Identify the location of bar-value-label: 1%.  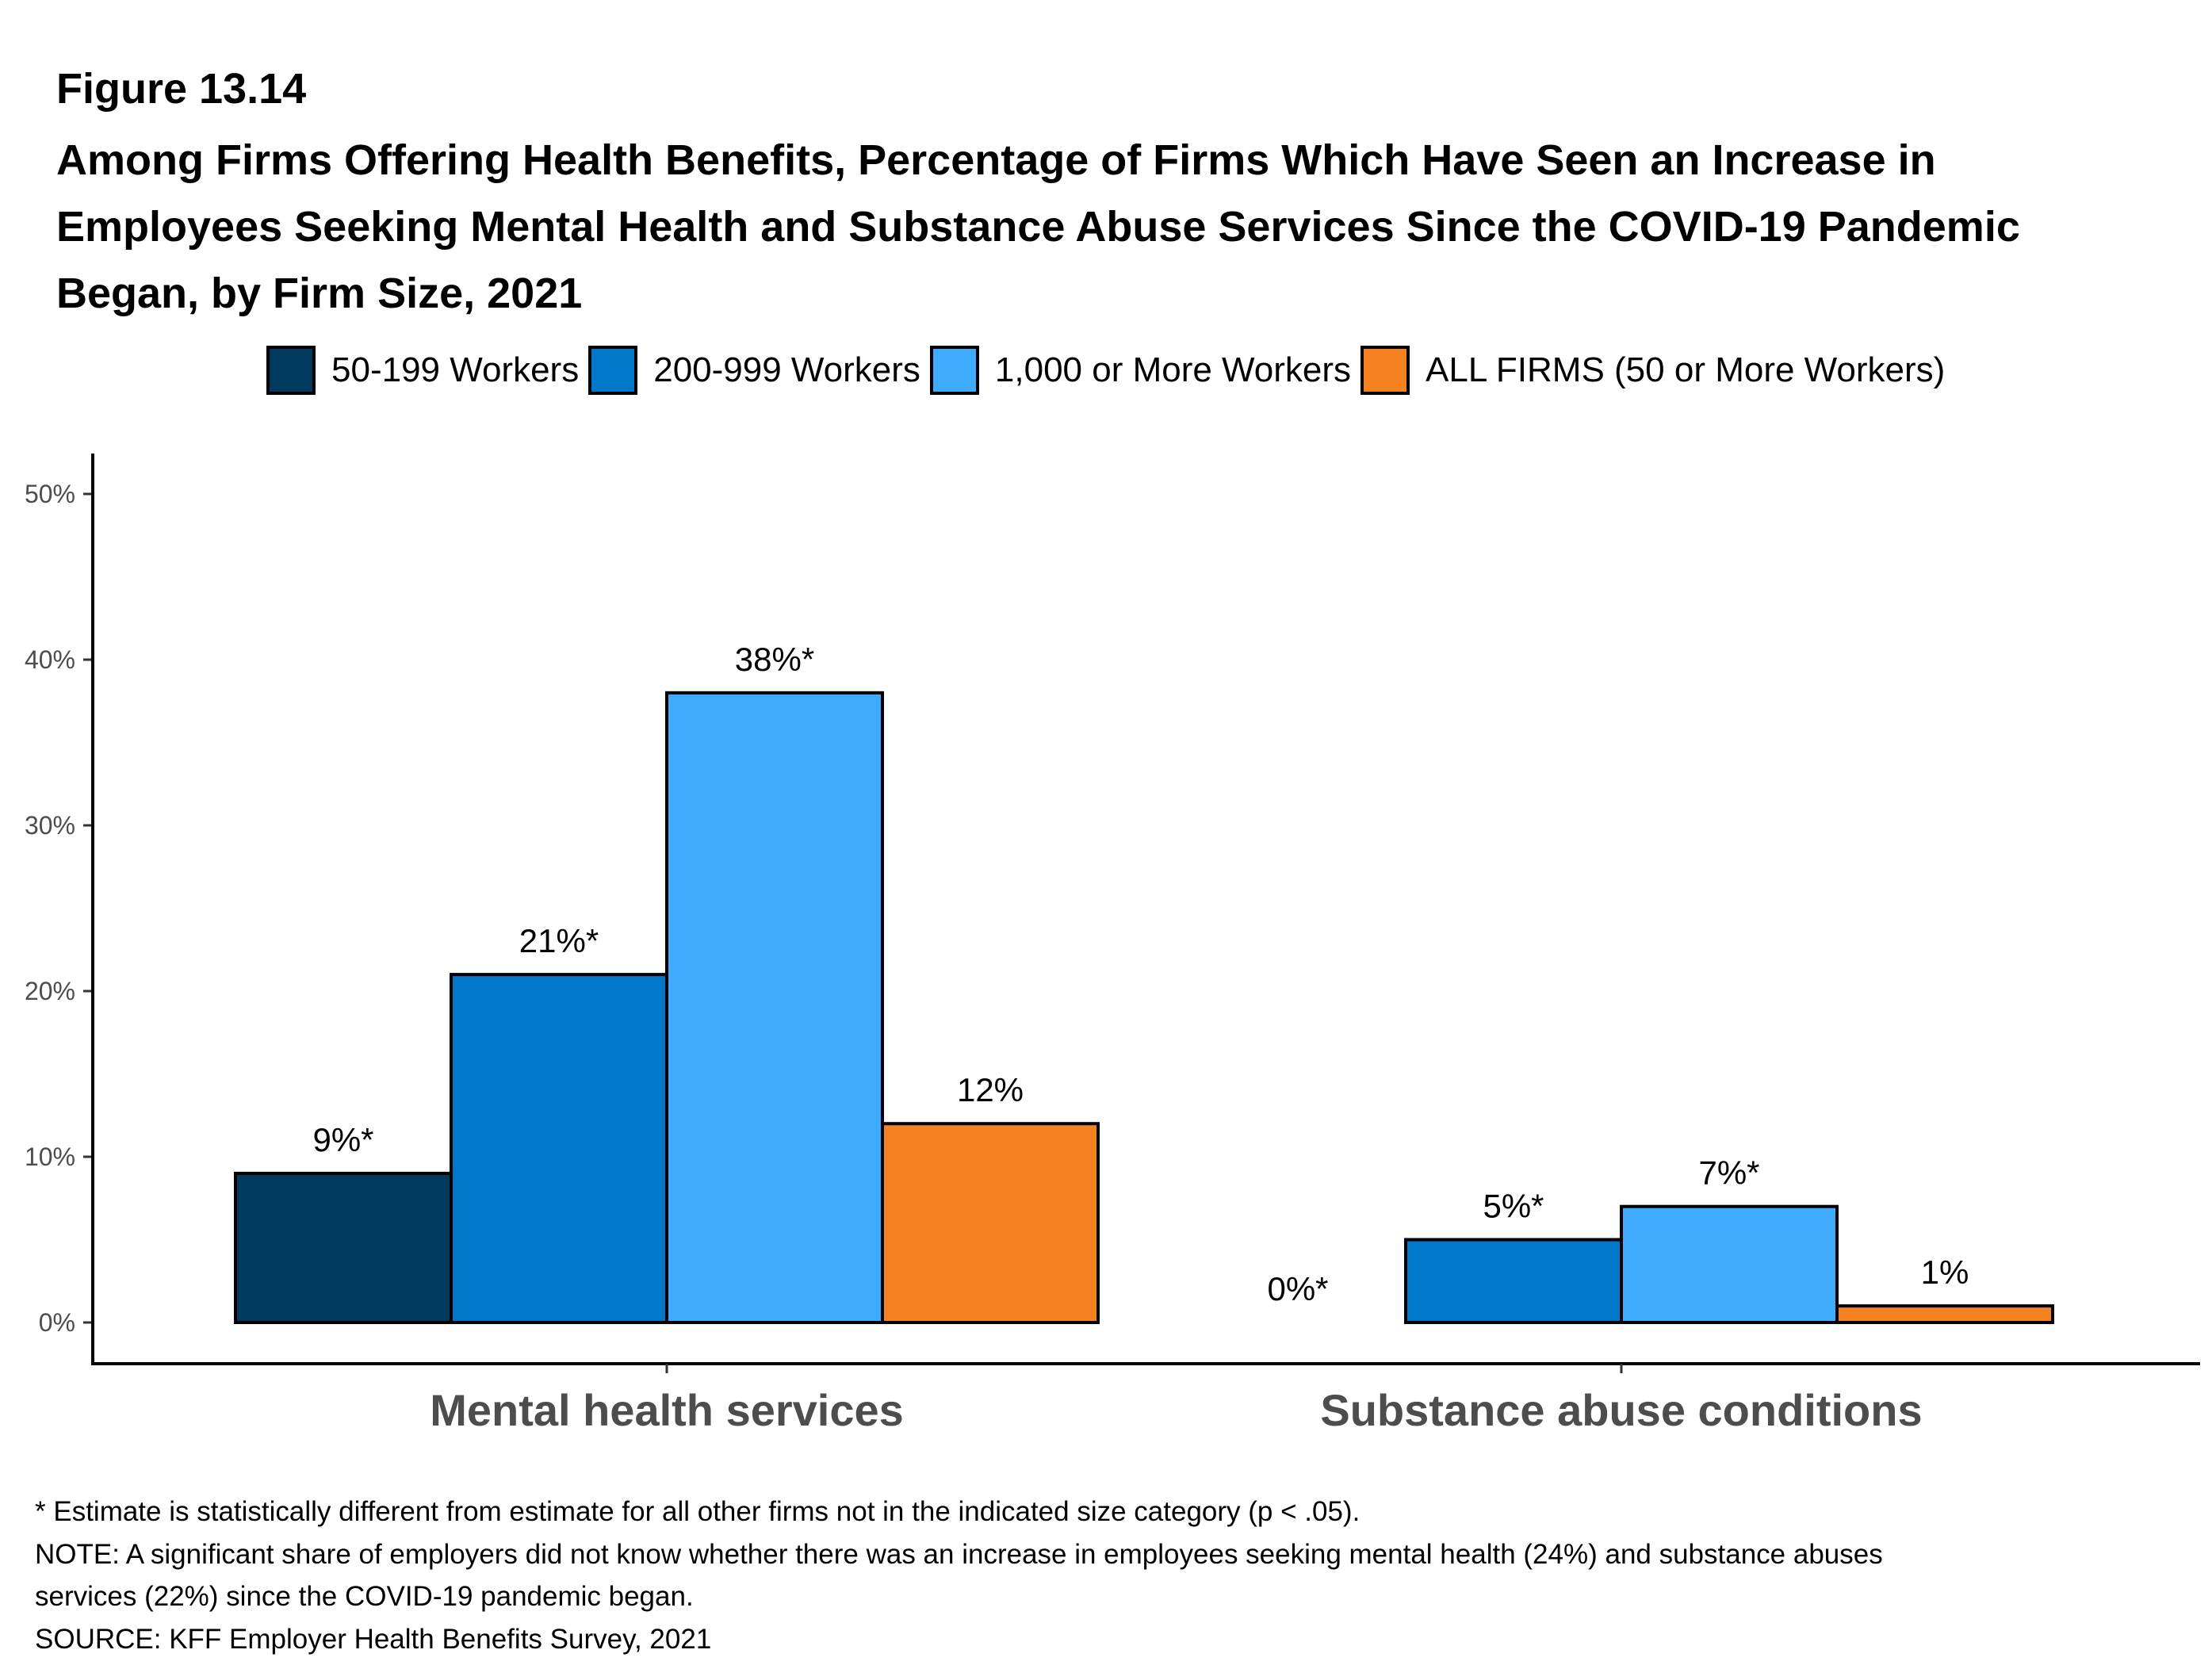
(1945, 1272).